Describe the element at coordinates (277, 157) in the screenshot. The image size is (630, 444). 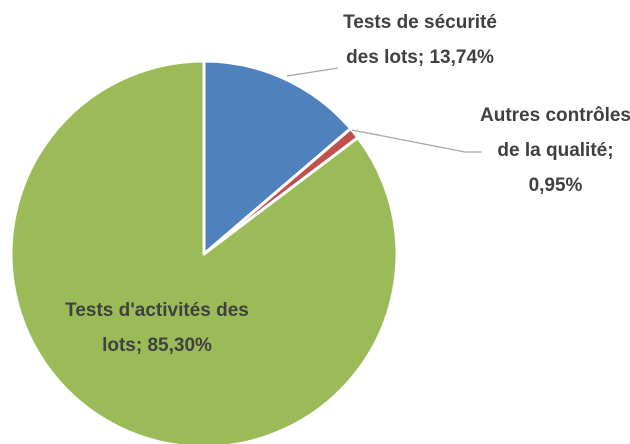
I see `pie-slice` at that location.